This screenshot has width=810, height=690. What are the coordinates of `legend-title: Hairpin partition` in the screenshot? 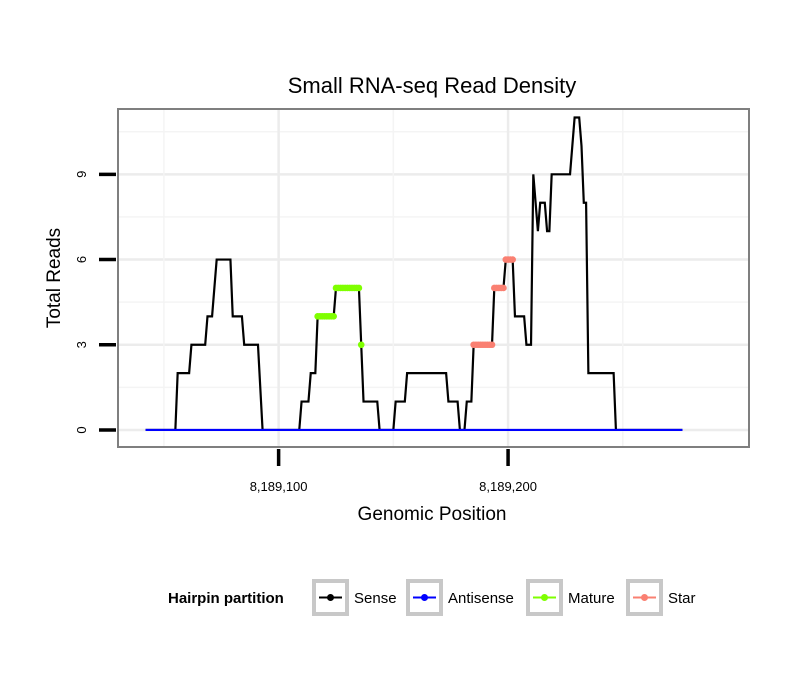 It's located at (226, 598).